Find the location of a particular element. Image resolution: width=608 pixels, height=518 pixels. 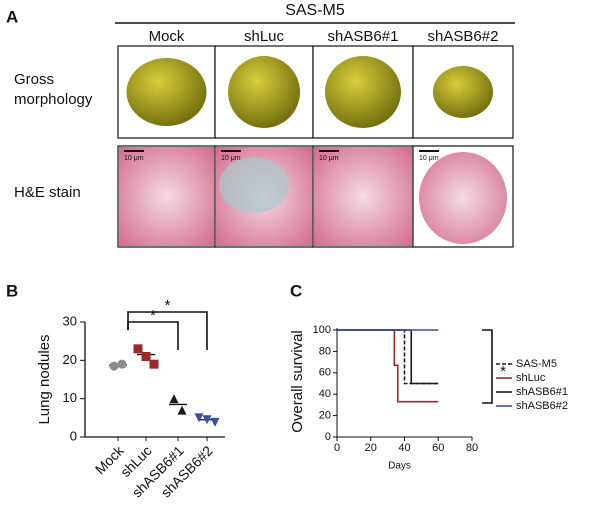

x-tick-label: 80 is located at coordinates (472, 448).